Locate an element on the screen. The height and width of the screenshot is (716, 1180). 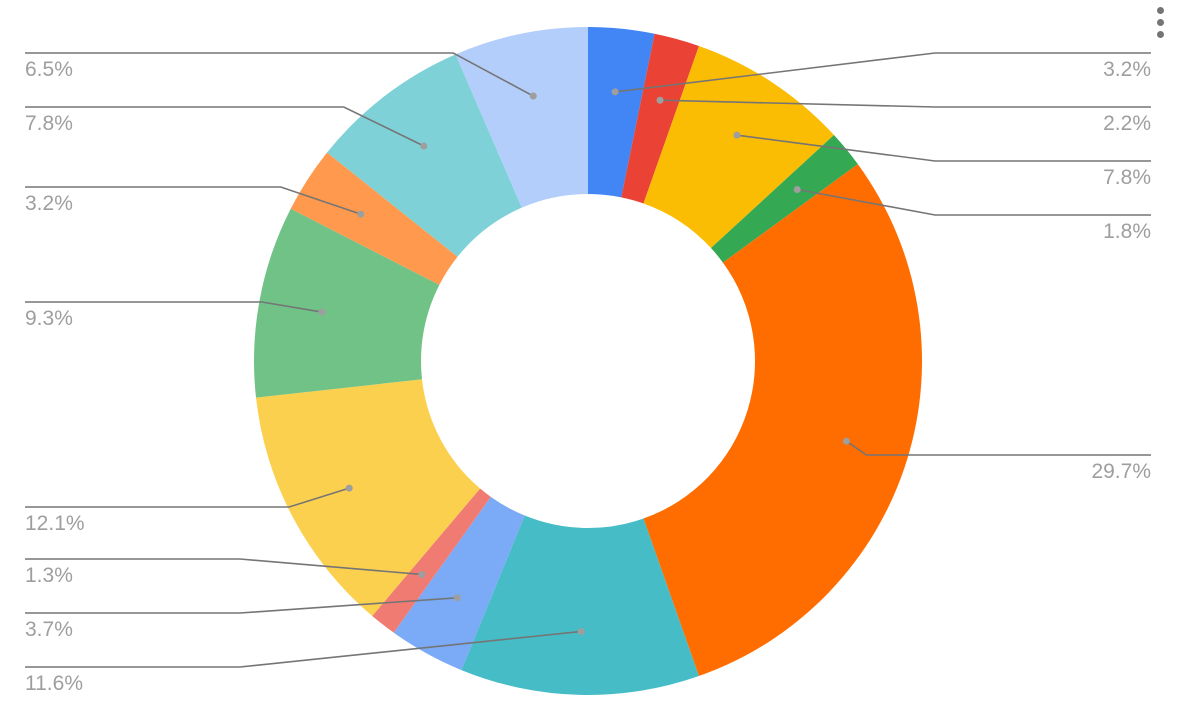
slice-label-8: 12.1% is located at coordinates (55, 523).